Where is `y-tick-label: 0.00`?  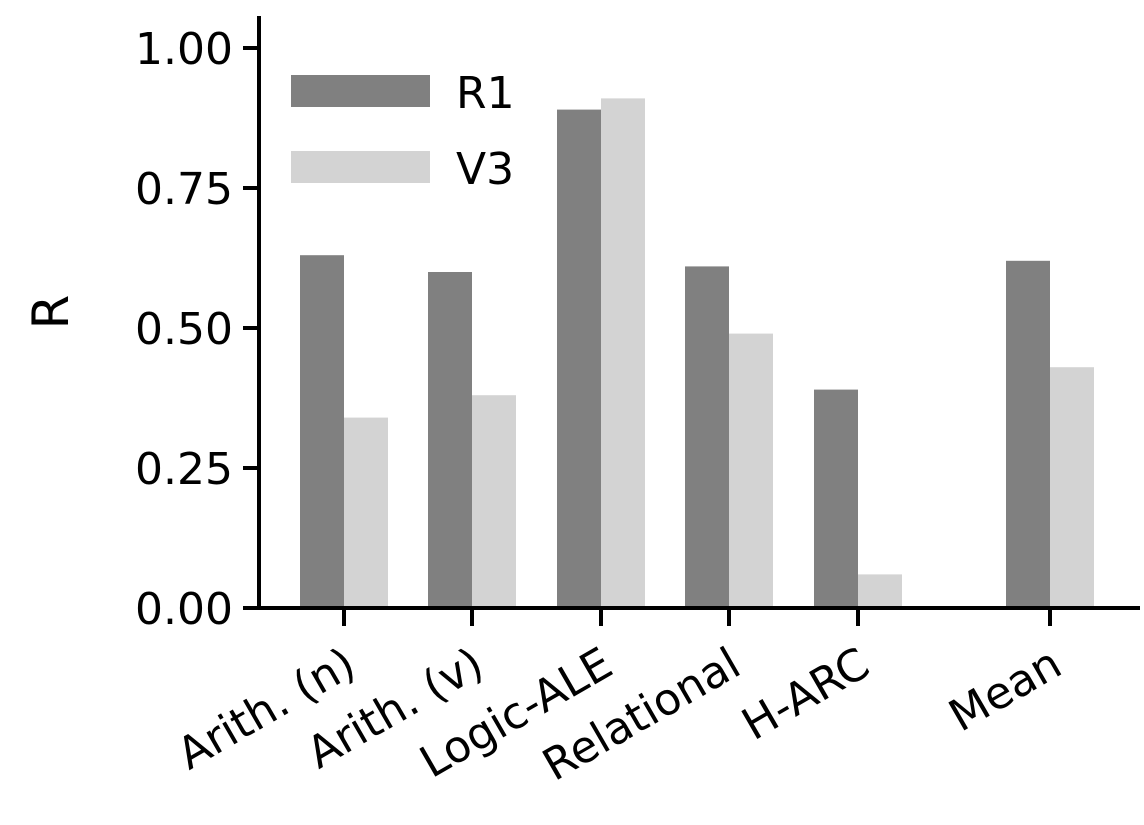 y-tick-label: 0.00 is located at coordinates (184, 609).